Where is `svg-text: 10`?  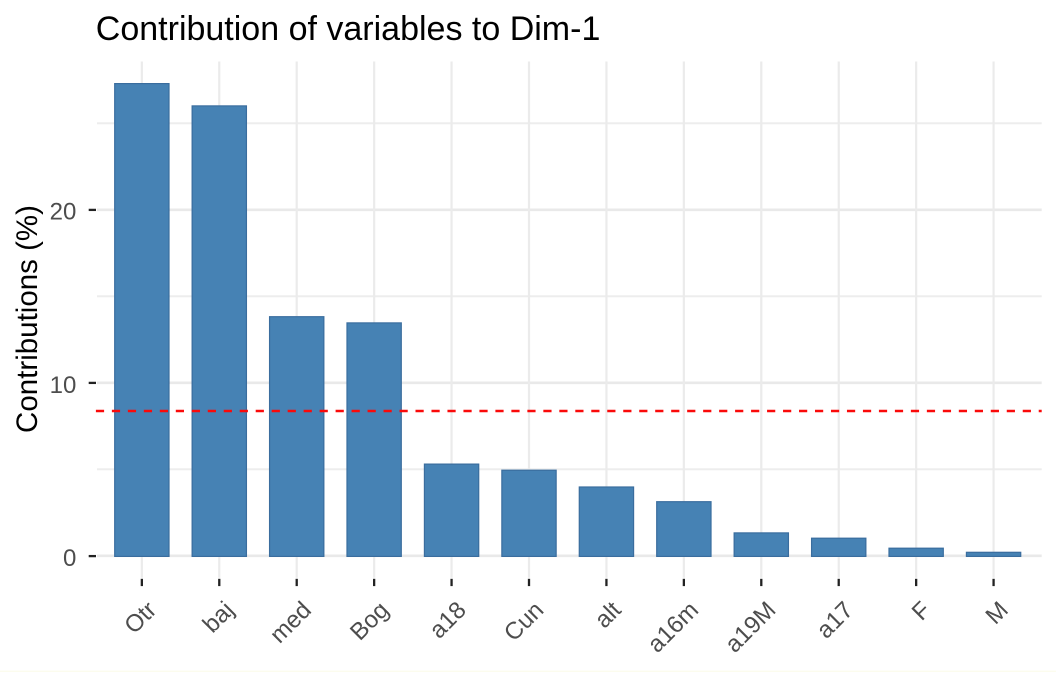
svg-text: 10 is located at coordinates (63, 385).